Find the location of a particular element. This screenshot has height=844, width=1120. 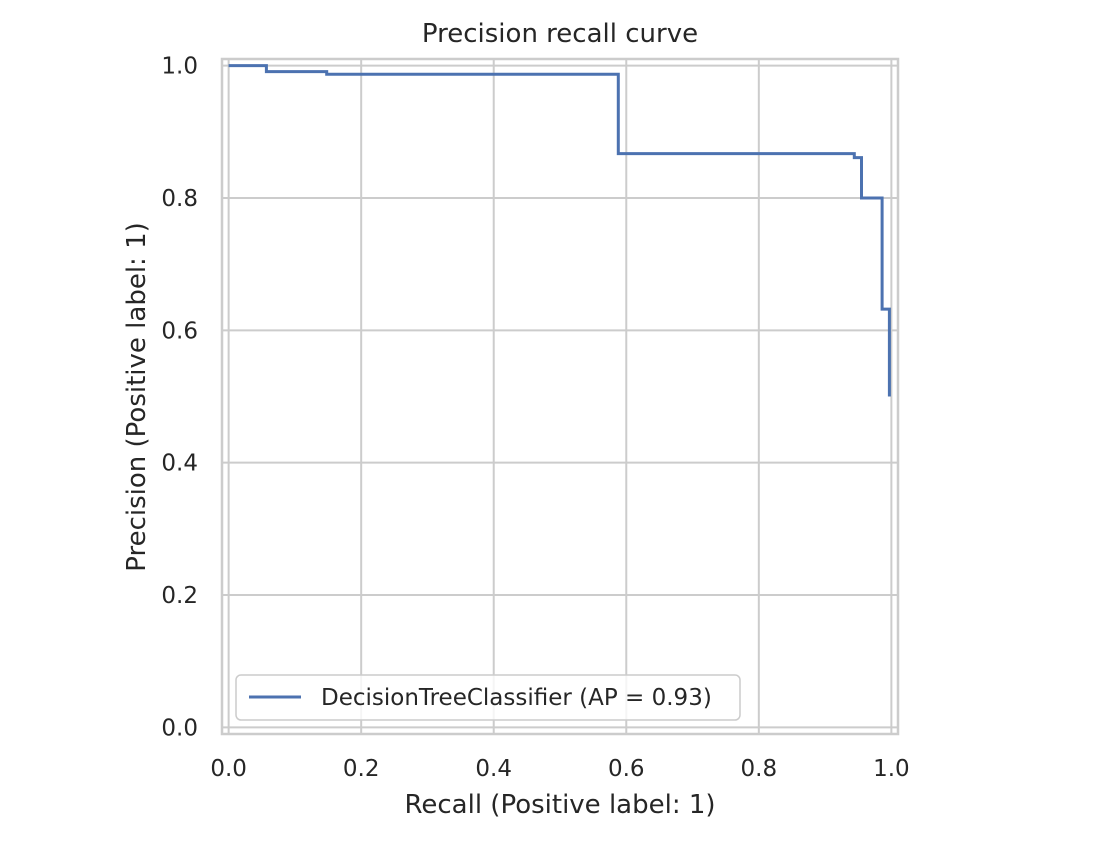

legend-label: DecisionTreeClassifier (AP = 0.93) is located at coordinates (516, 698).